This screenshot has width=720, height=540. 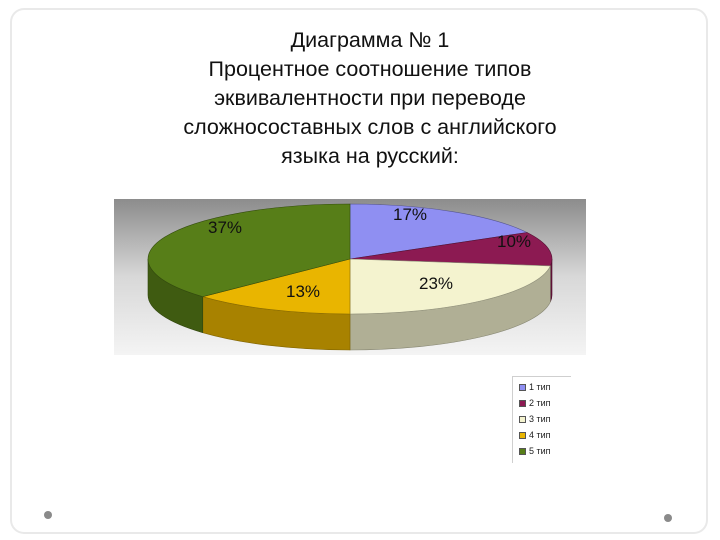 What do you see at coordinates (514, 241) in the screenshot?
I see `data-label-2: 10%` at bounding box center [514, 241].